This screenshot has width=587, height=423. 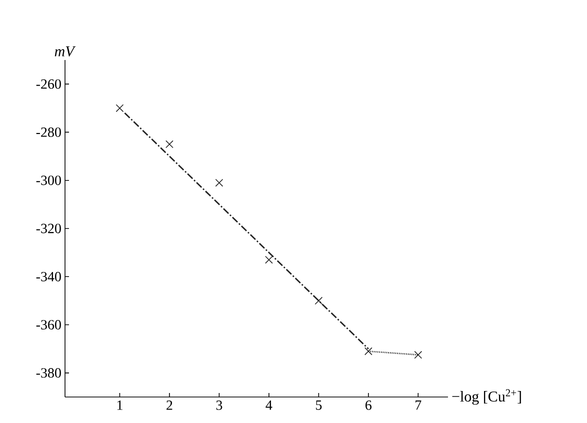 I want to click on x-tick-label: 5, so click(x=319, y=405).